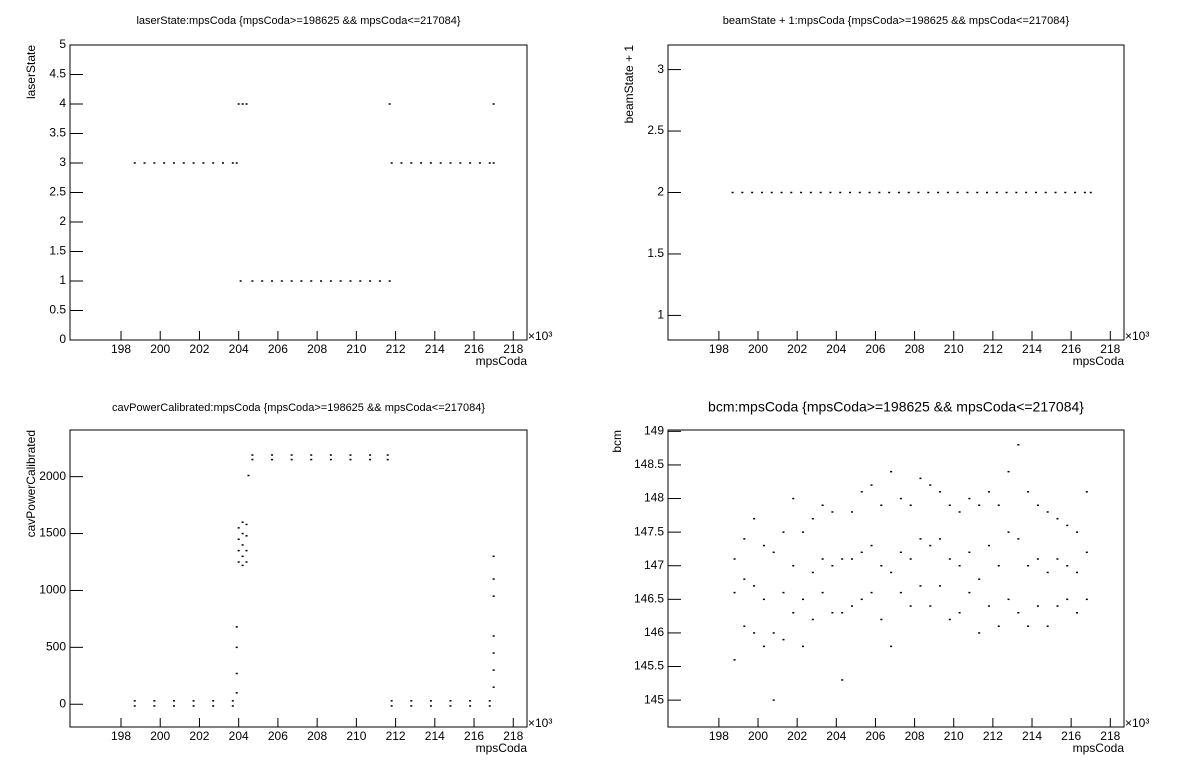 This screenshot has height=772, width=1196. I want to click on x-tick-label: 216, so click(474, 349).